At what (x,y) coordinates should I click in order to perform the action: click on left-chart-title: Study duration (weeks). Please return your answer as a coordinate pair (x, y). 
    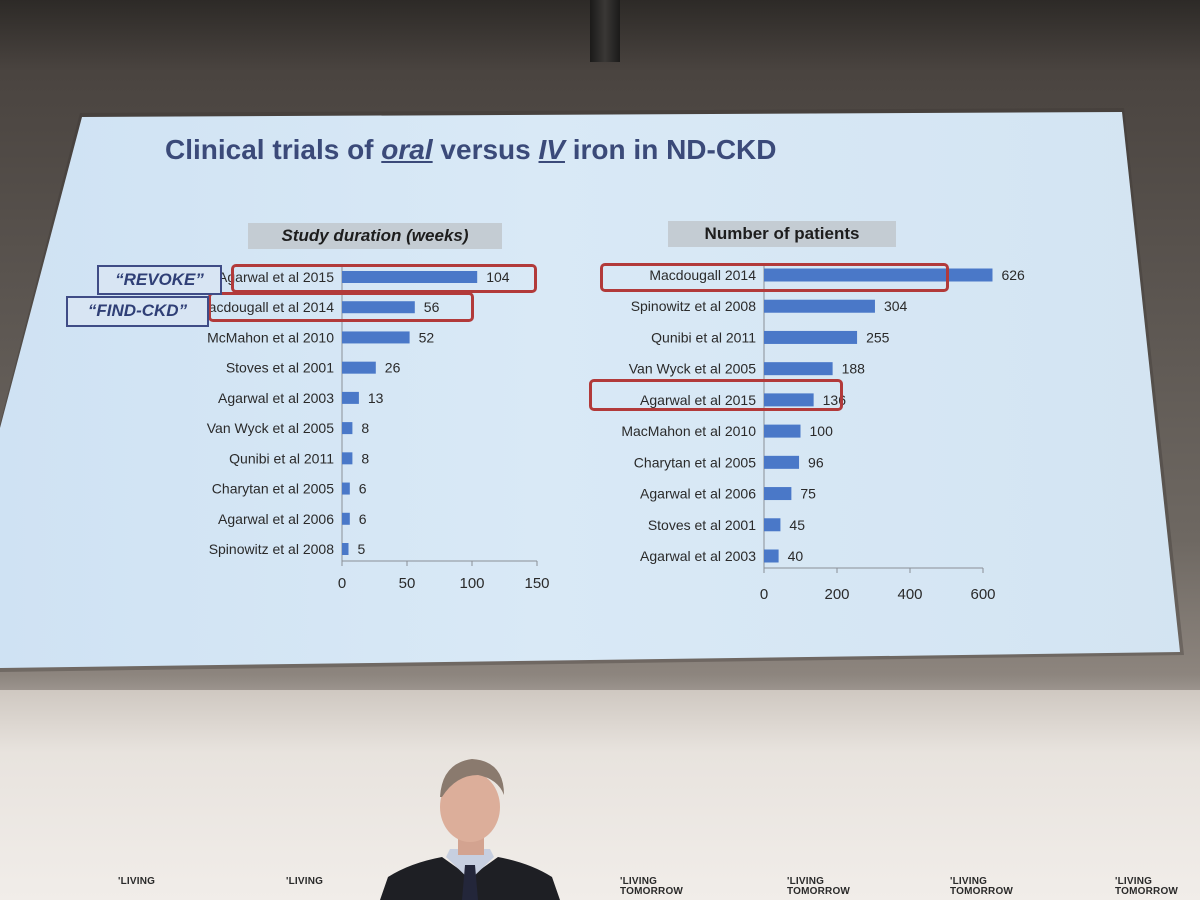
    Looking at the image, I should click on (375, 236).